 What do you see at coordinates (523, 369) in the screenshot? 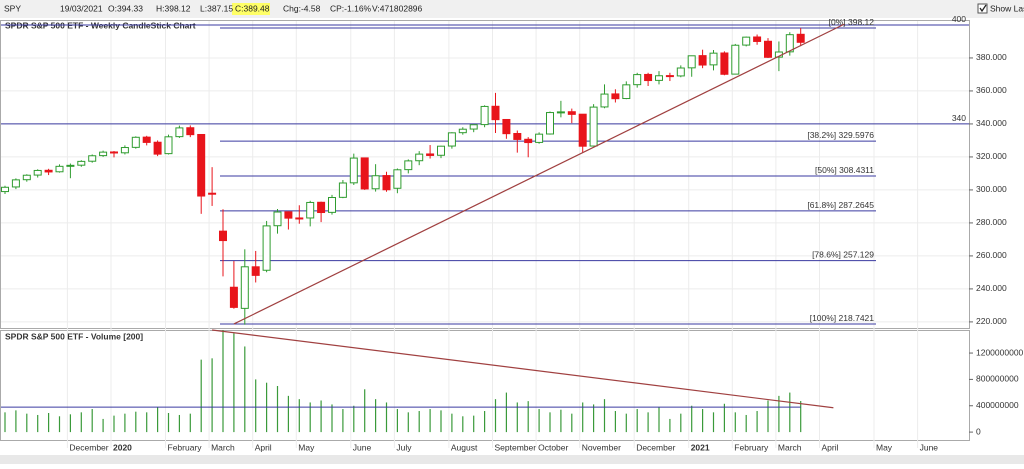
I see `volume-trendline` at bounding box center [523, 369].